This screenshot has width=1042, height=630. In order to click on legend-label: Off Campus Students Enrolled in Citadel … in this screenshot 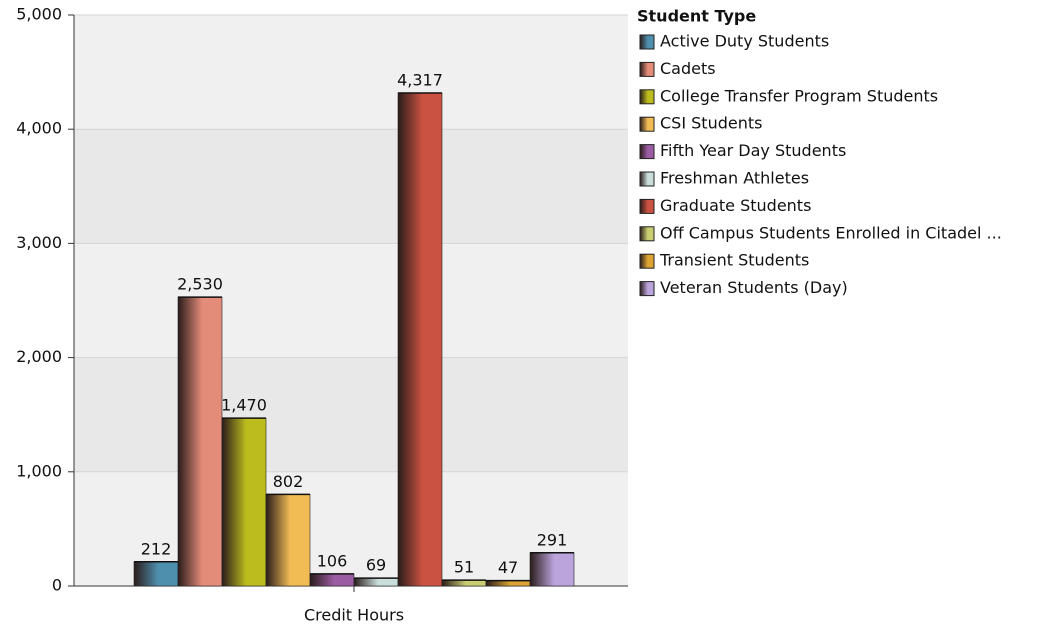, I will do `click(831, 232)`.